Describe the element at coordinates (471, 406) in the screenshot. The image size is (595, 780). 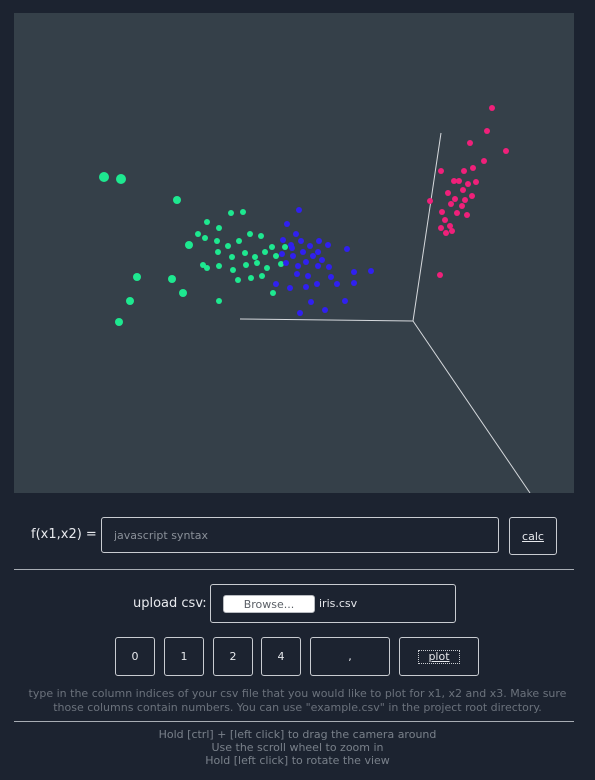
I see `z-axis-line` at that location.